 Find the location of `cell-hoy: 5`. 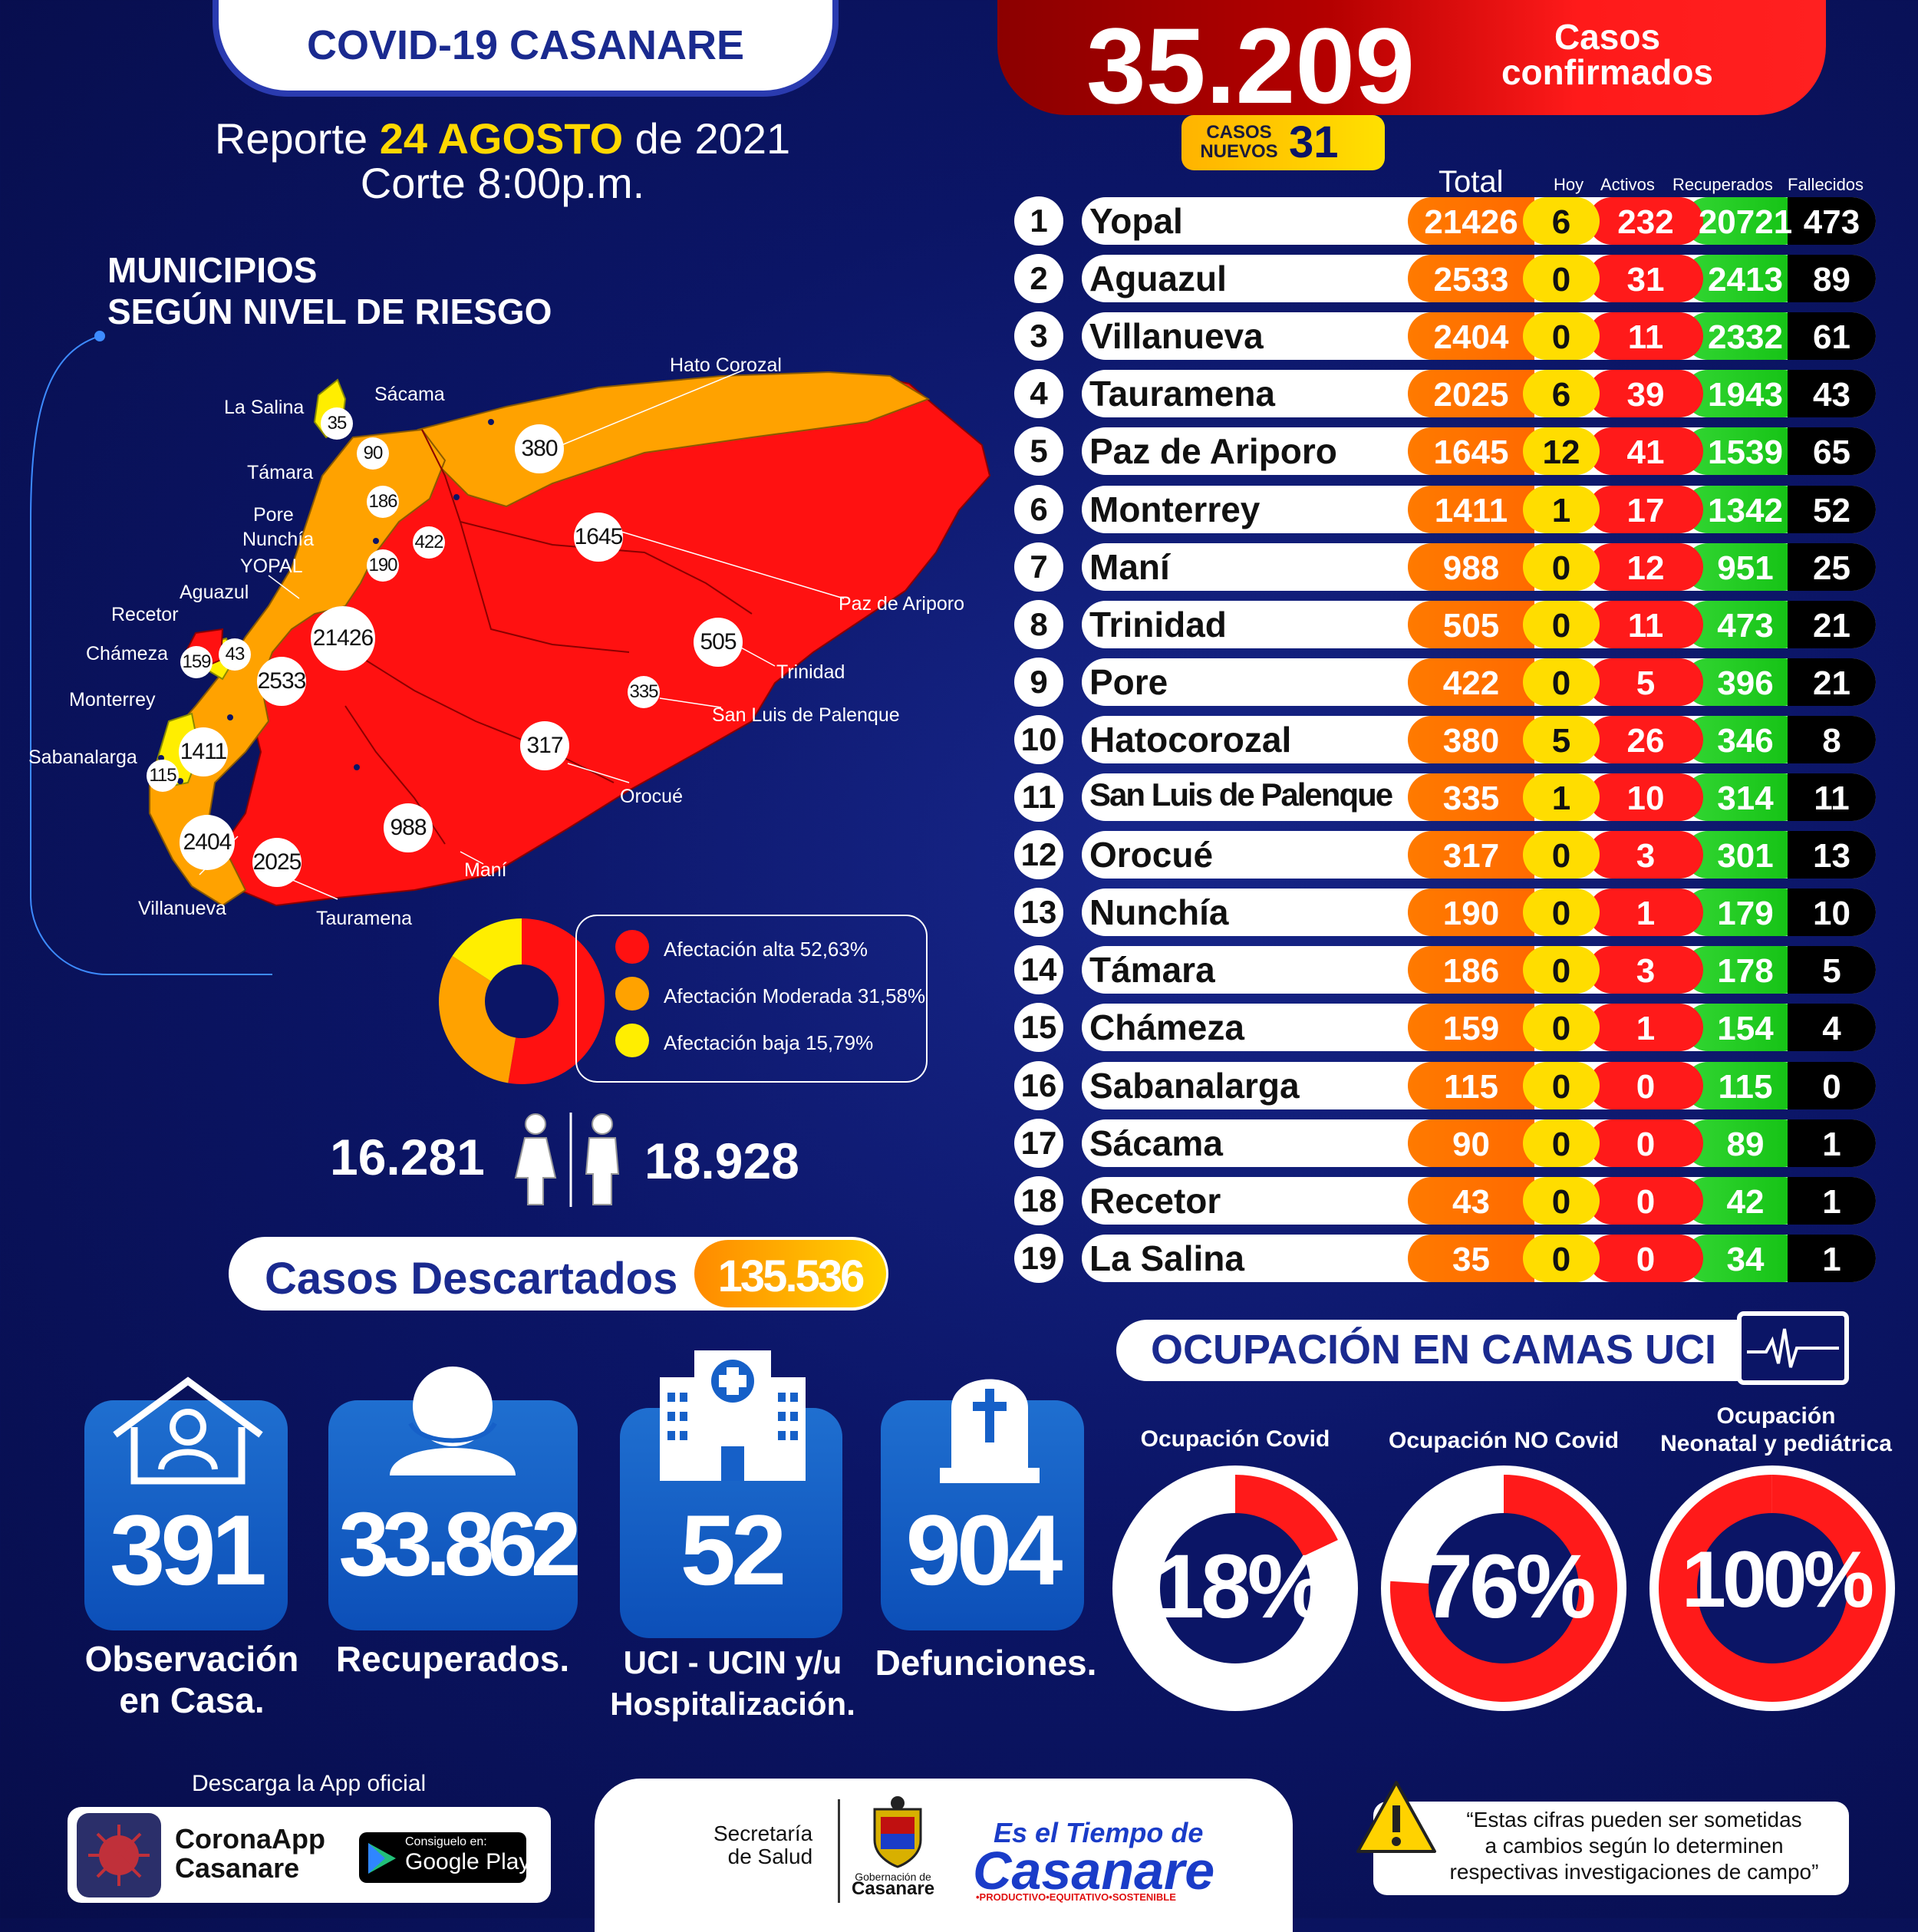

cell-hoy: 5 is located at coordinates (1561, 741).